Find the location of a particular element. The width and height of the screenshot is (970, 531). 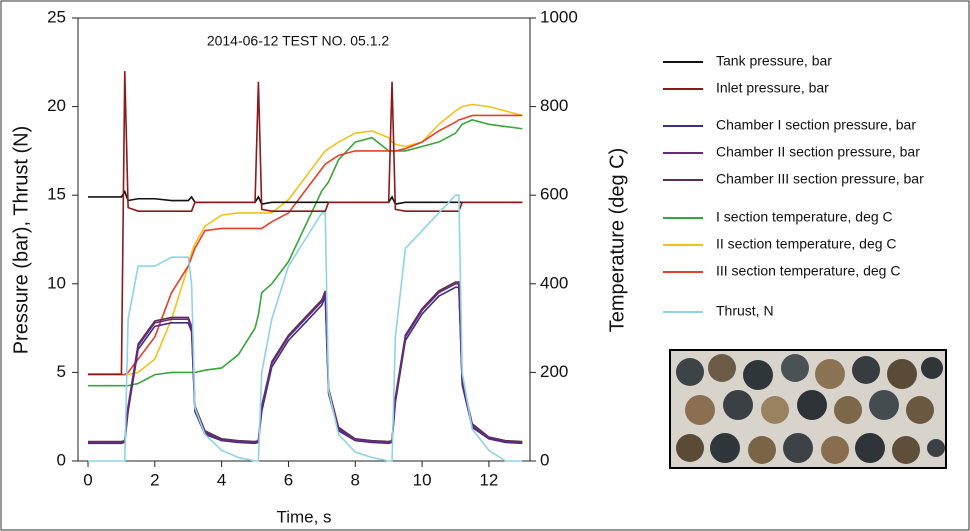

x-tick-label: 8 is located at coordinates (355, 479).